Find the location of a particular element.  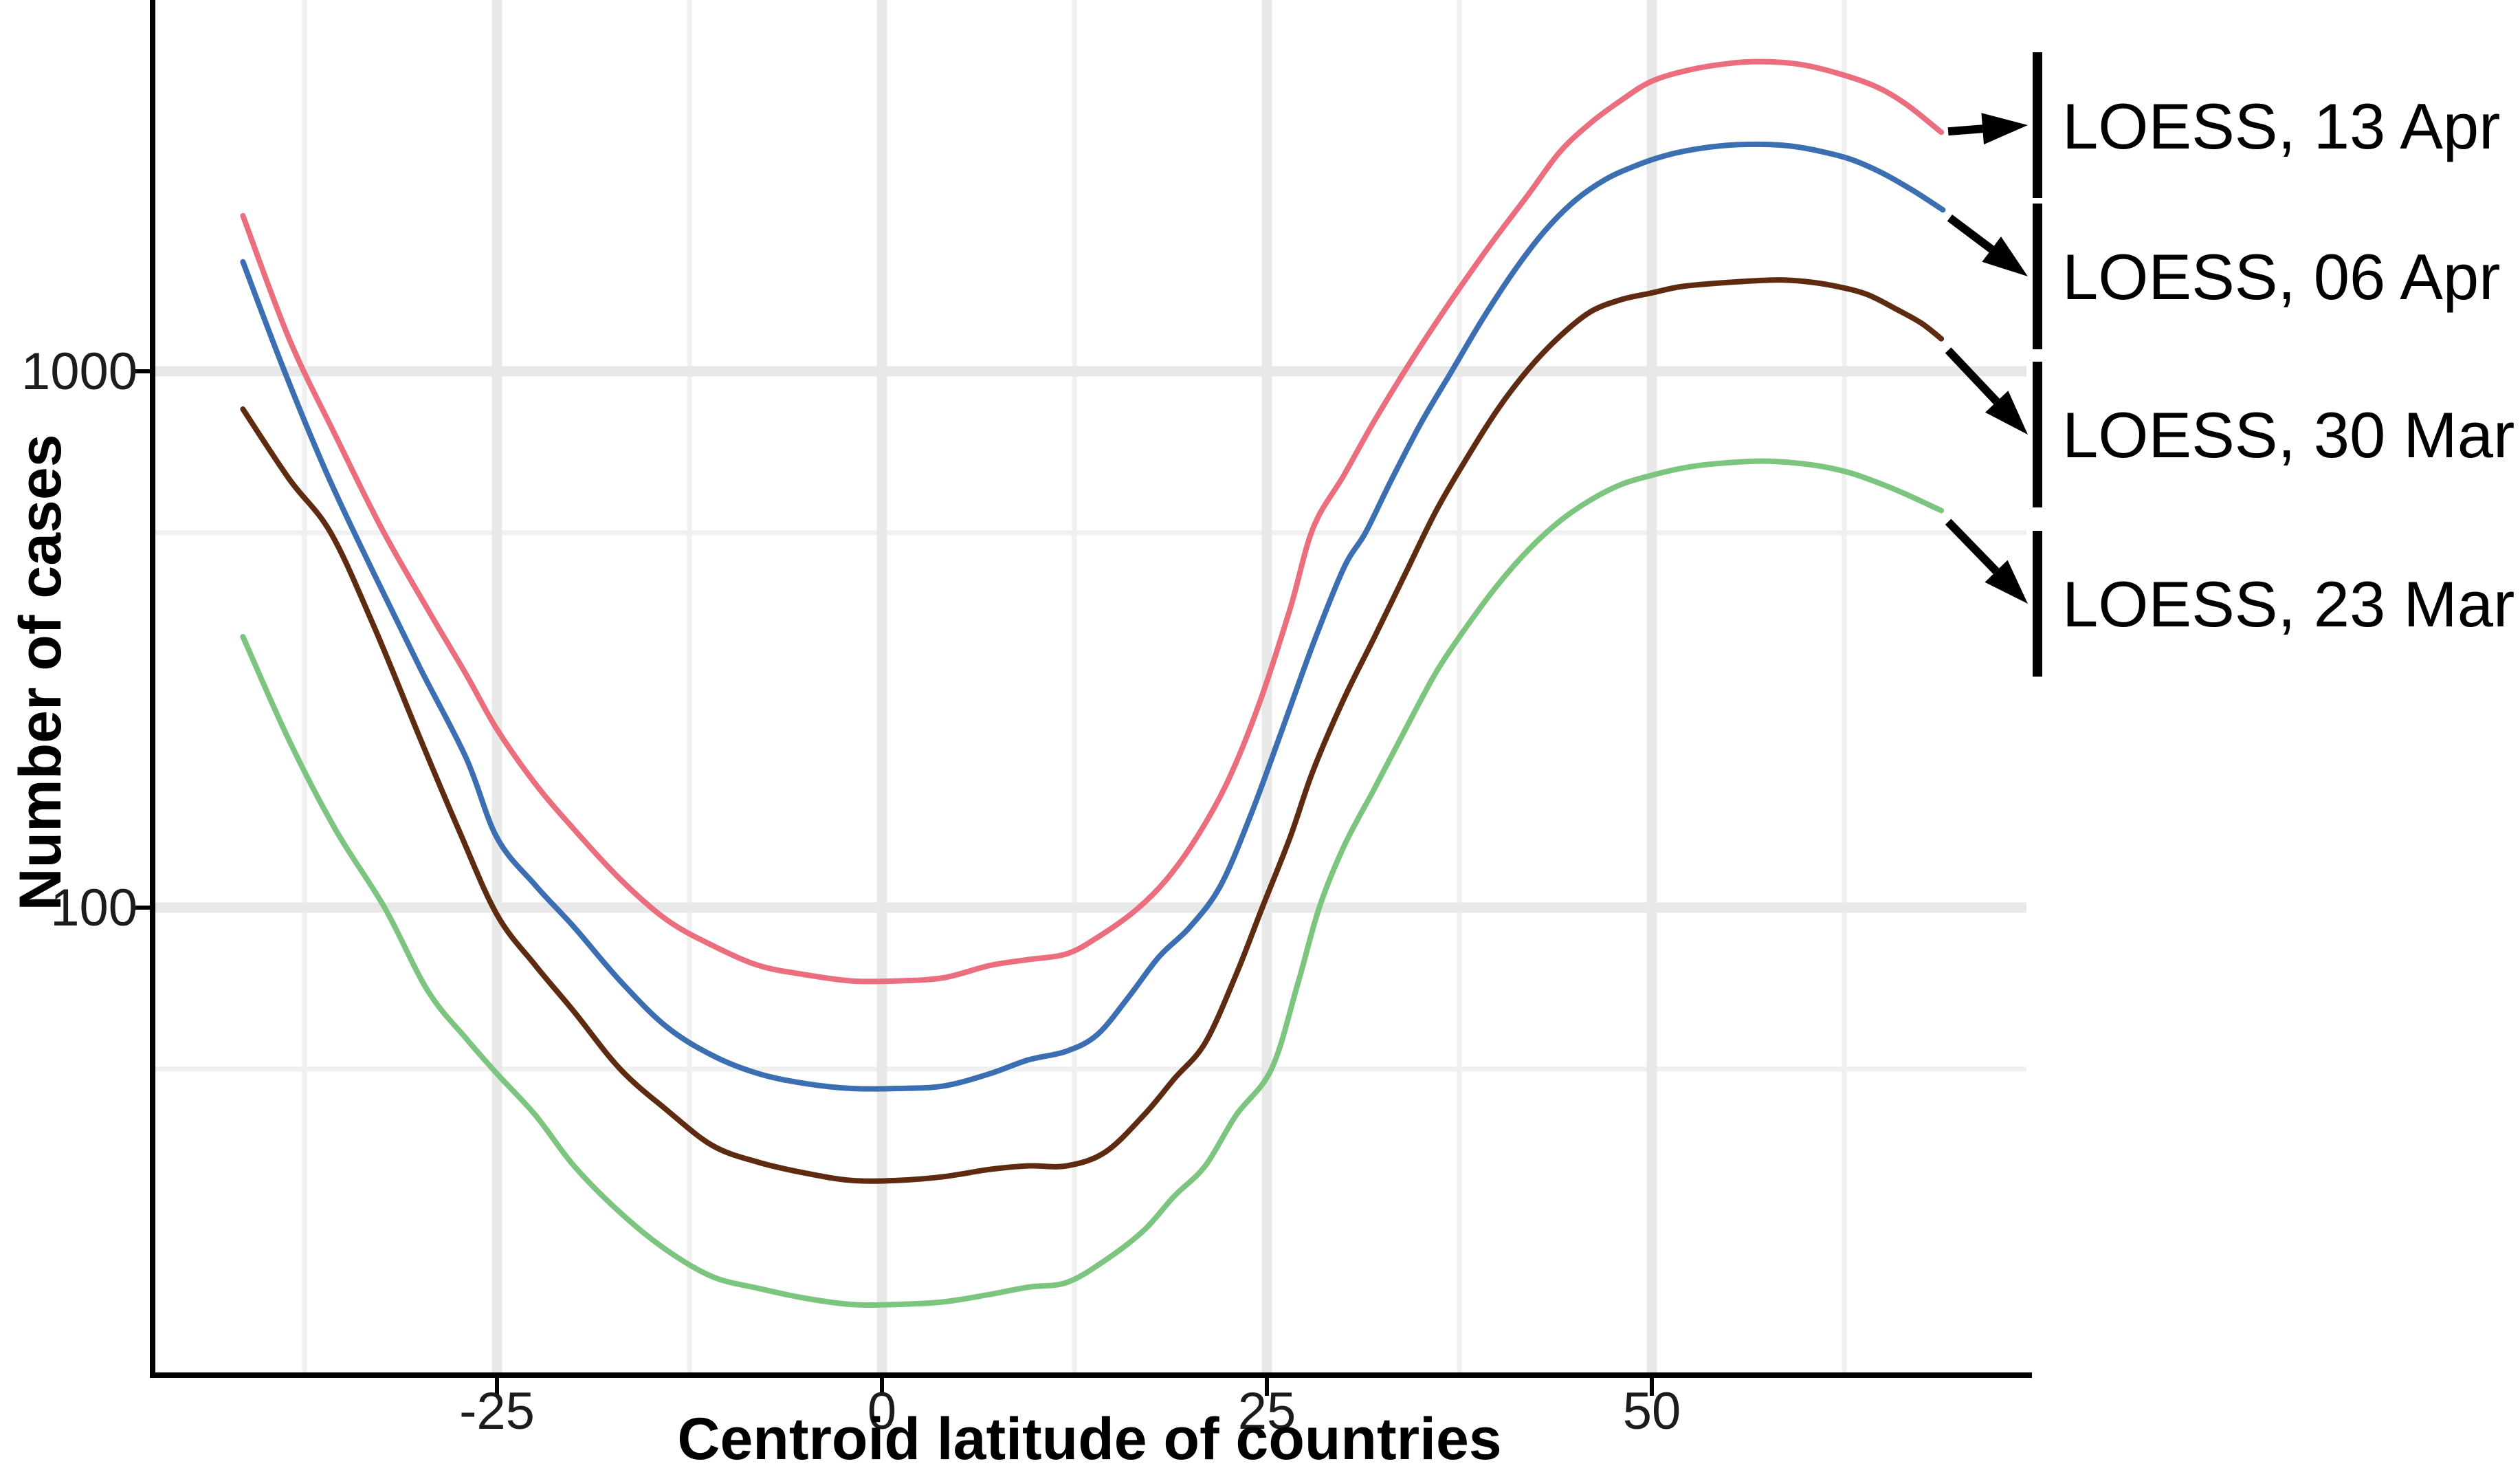

legend-annotations is located at coordinates (1993, 365).